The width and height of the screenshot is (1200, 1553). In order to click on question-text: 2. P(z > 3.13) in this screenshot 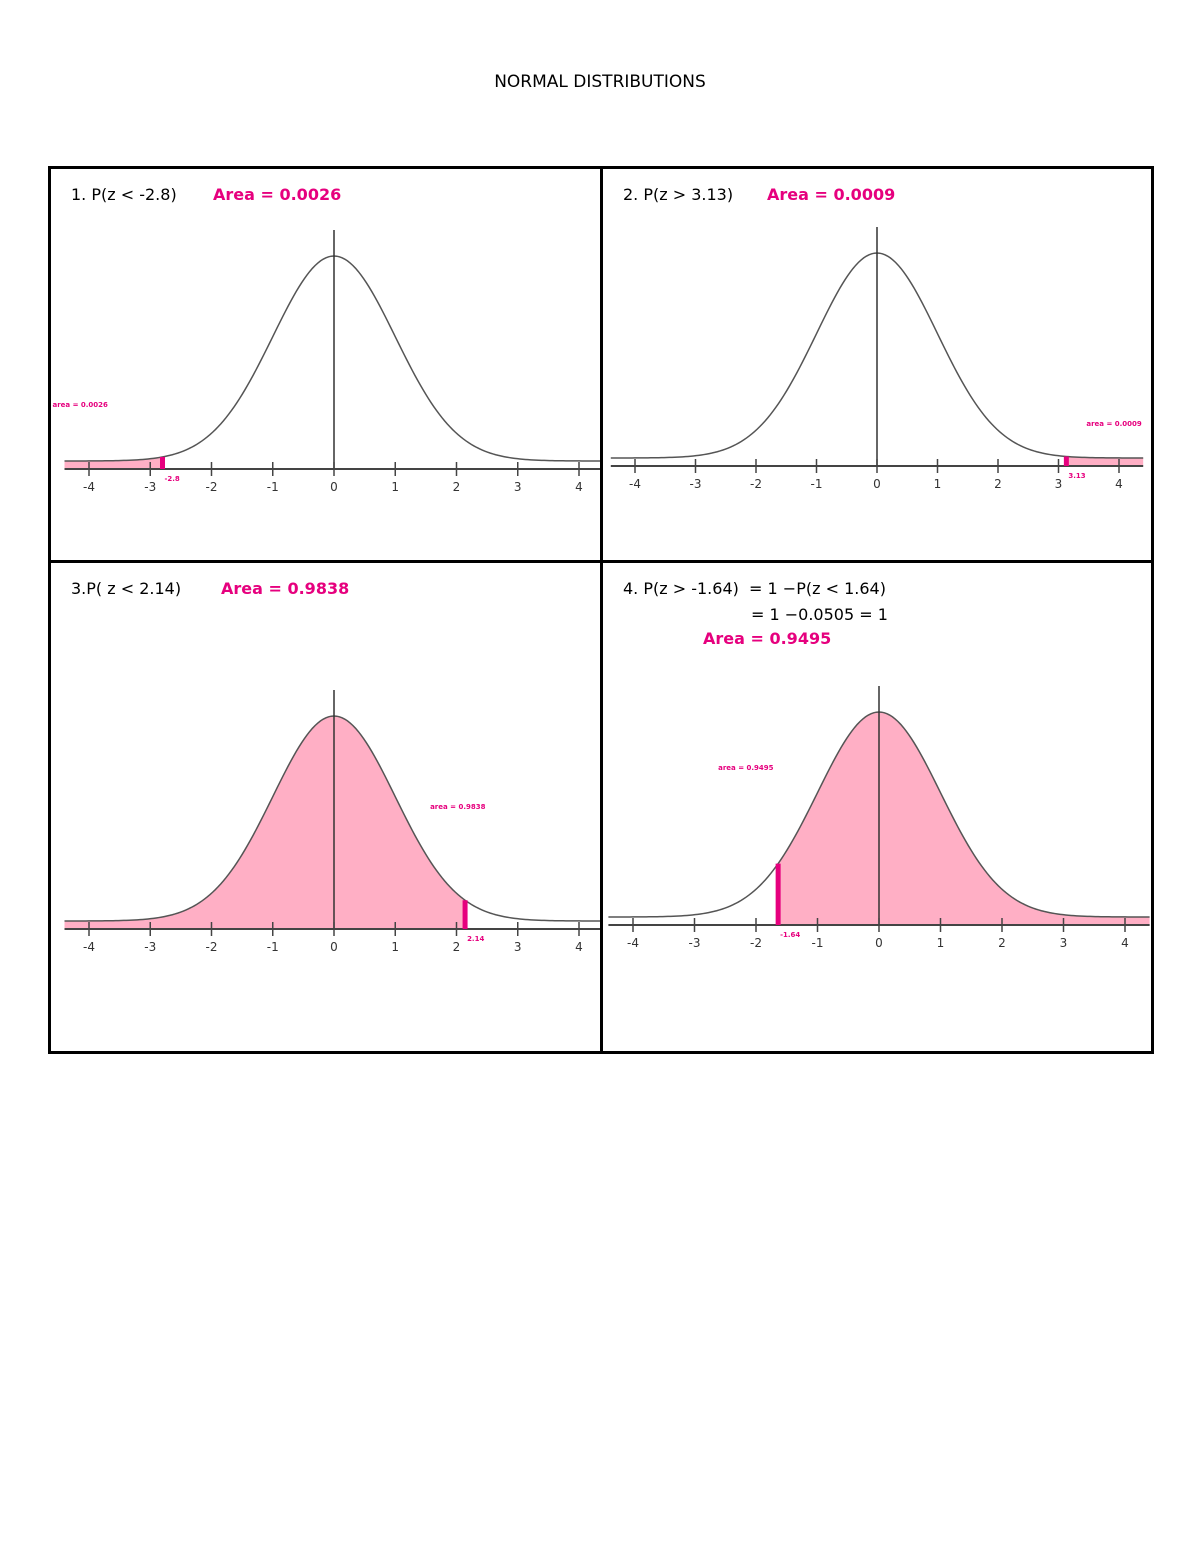, I will do `click(678, 194)`.